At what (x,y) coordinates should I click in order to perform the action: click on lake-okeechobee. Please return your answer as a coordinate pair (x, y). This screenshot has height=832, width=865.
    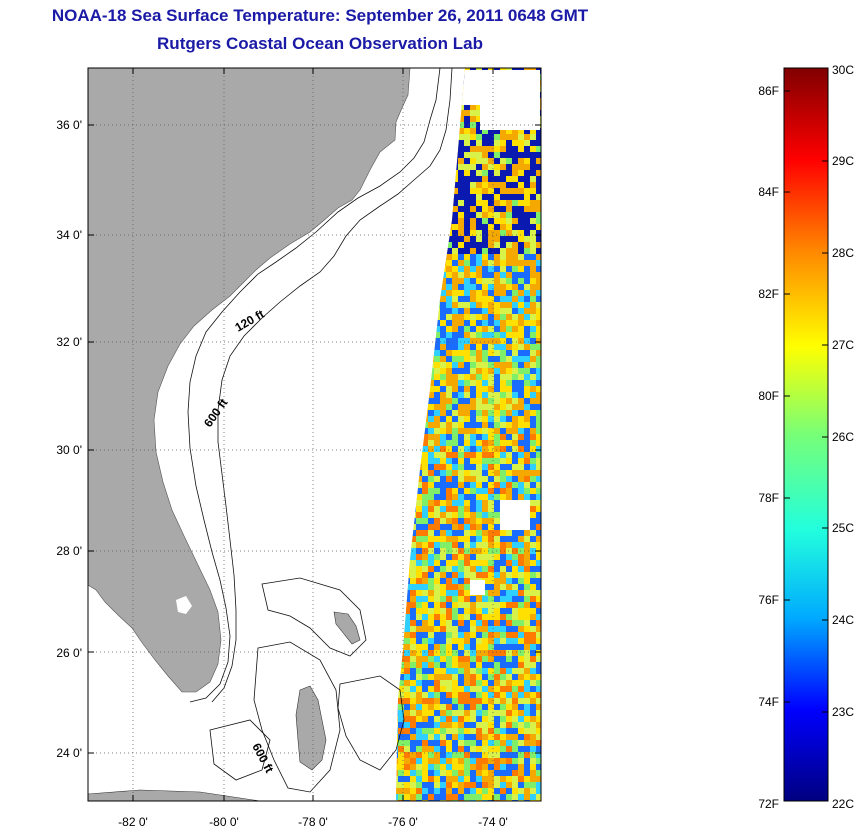
    Looking at the image, I should click on (184, 605).